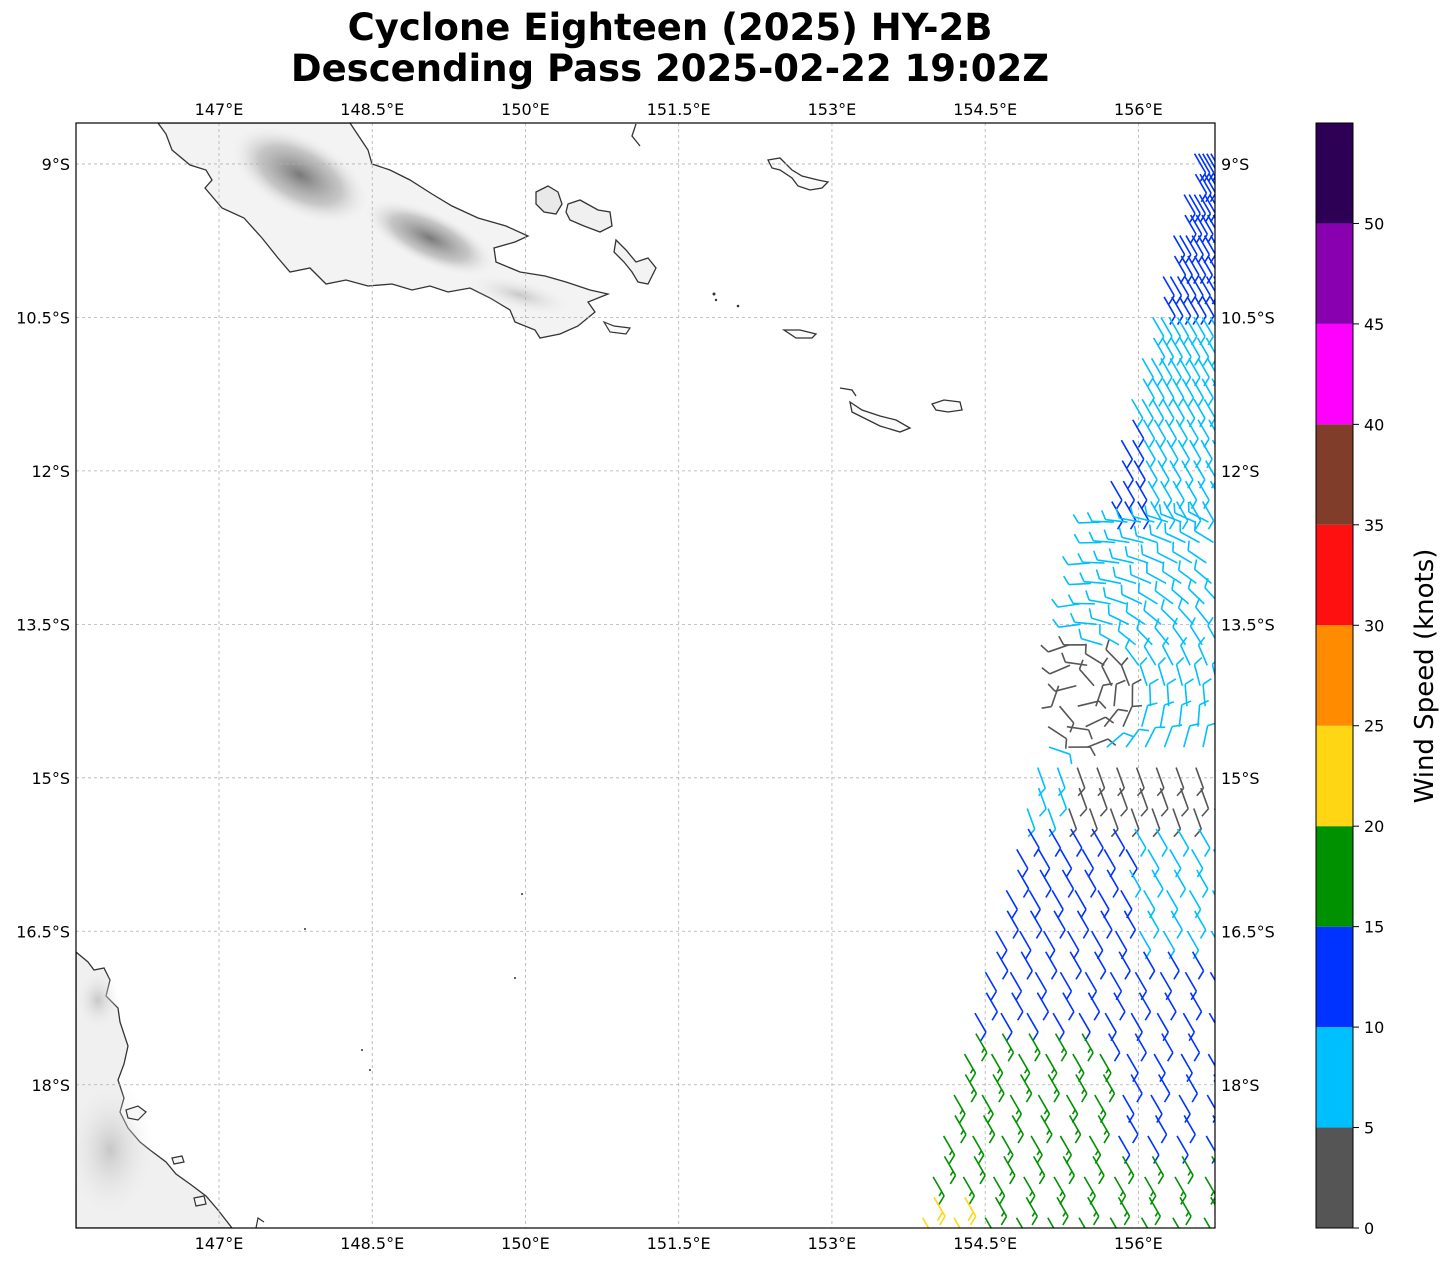 The height and width of the screenshot is (1264, 1453). What do you see at coordinates (636, 135) in the screenshot?
I see `north-islet` at bounding box center [636, 135].